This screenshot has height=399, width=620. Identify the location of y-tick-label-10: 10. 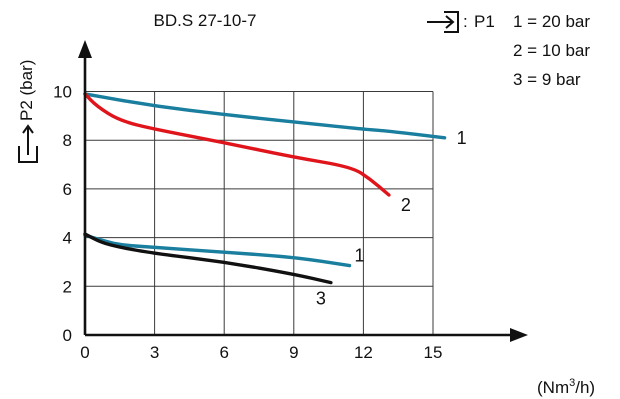
(62, 92).